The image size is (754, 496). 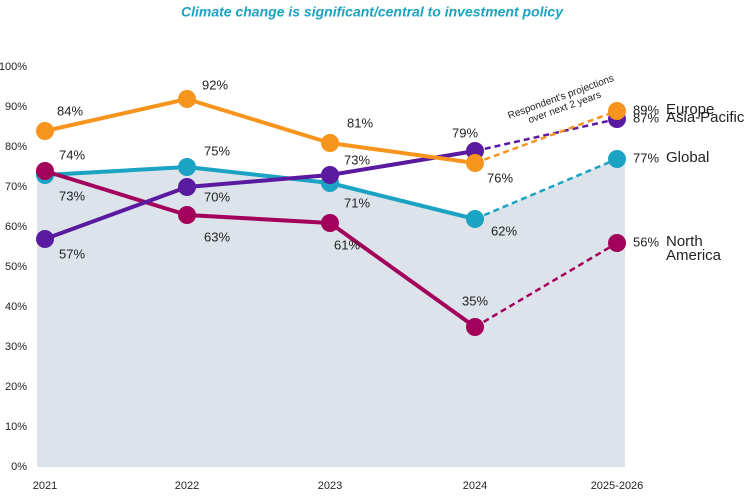 I want to click on value-label: 81%, so click(x=360, y=122).